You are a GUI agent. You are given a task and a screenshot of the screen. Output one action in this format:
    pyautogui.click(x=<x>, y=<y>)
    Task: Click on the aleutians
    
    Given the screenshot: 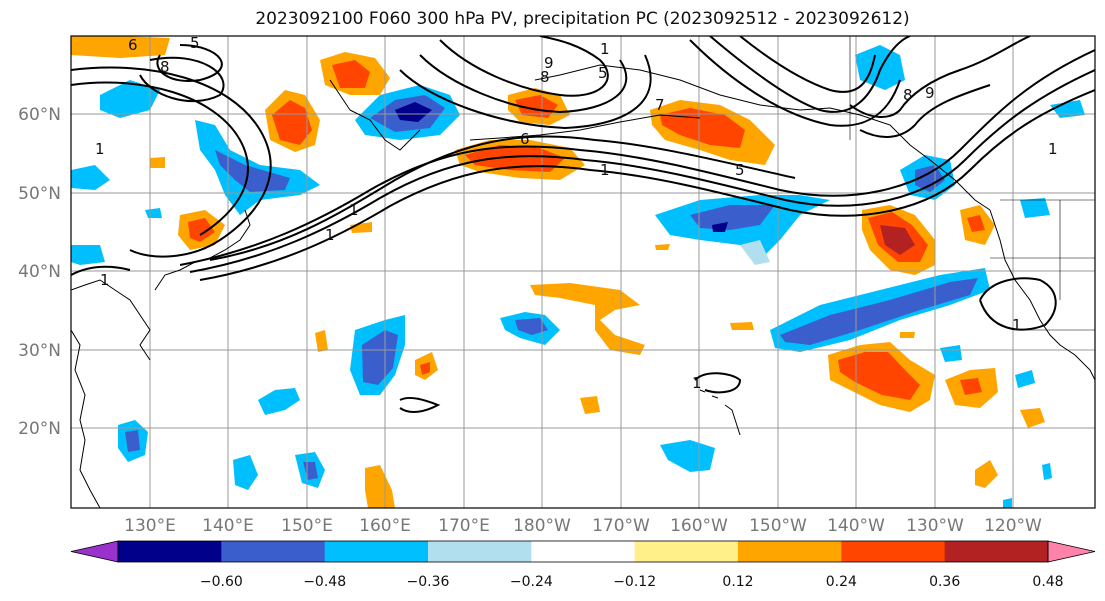 What is the action you would take?
    pyautogui.click(x=585, y=127)
    